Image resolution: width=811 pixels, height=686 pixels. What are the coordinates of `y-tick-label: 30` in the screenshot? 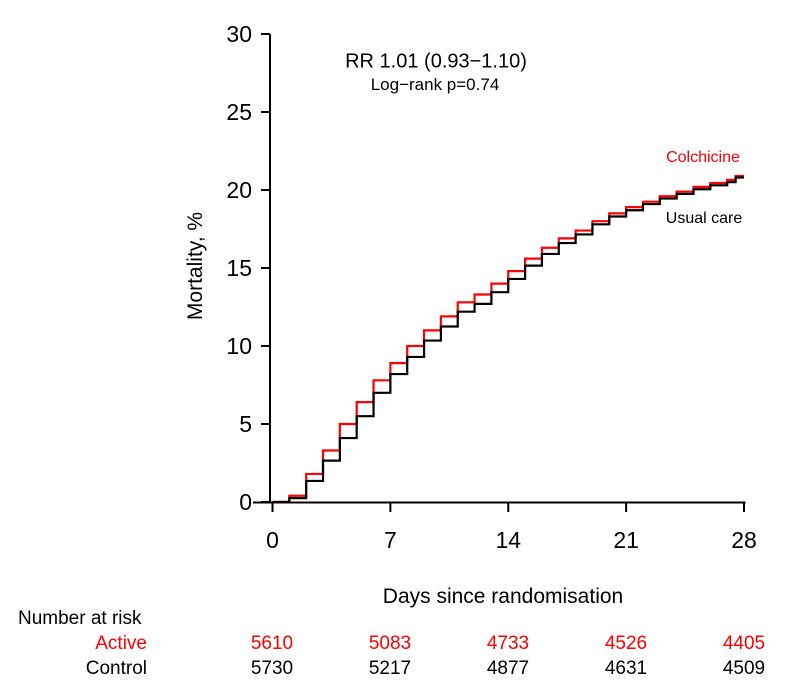 It's located at (239, 34).